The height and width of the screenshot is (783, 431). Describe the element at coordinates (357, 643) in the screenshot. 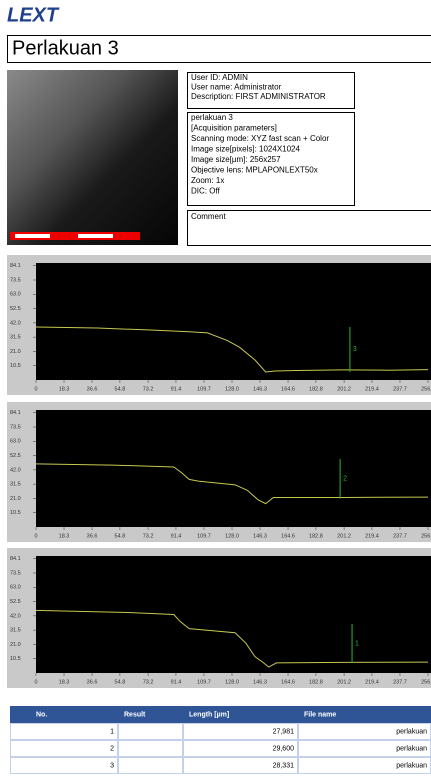

I see `marker-label: 1` at that location.